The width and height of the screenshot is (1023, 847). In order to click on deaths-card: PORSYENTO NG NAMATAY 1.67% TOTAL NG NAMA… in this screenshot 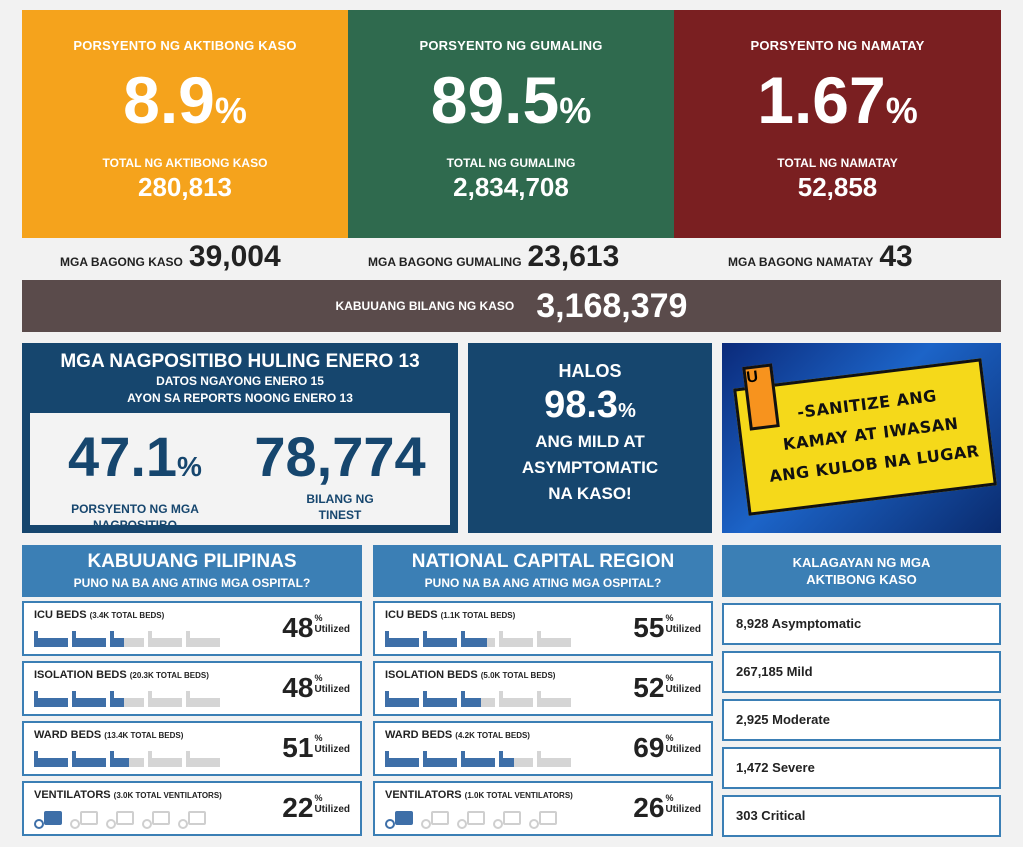, I will do `click(837, 124)`.